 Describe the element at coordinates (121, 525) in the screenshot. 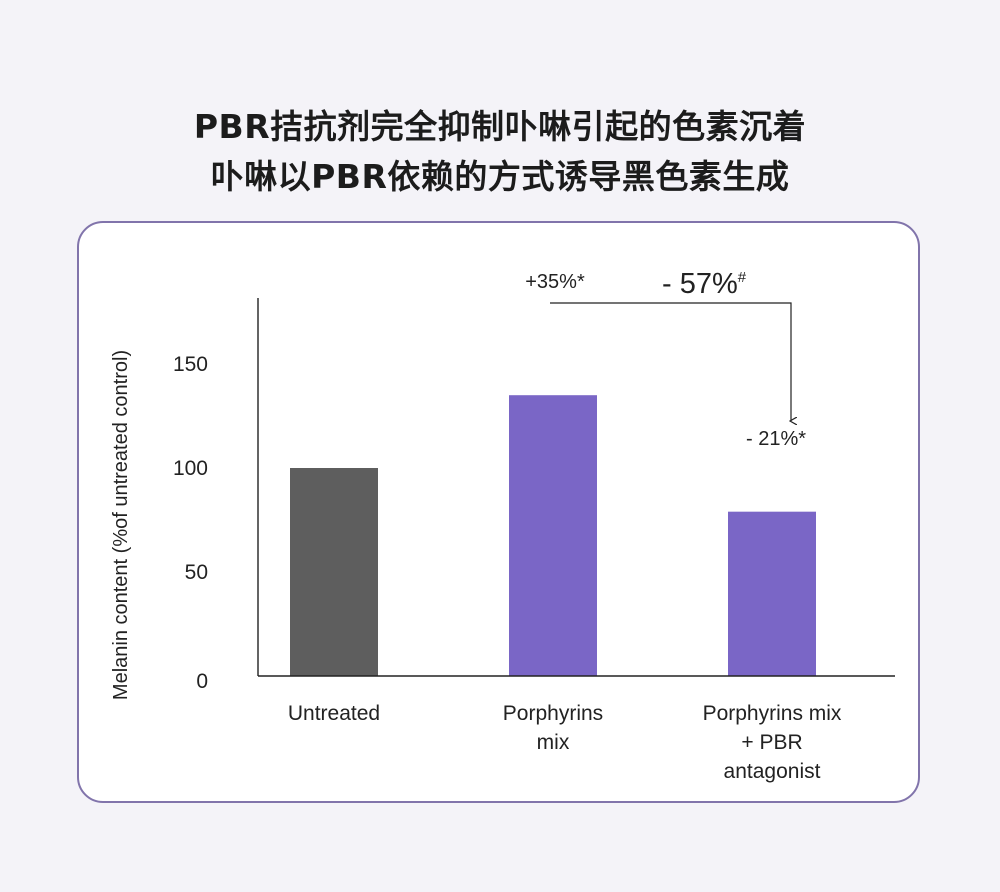

I see `y-axis-label: Melanin content (%of untreated control)` at that location.